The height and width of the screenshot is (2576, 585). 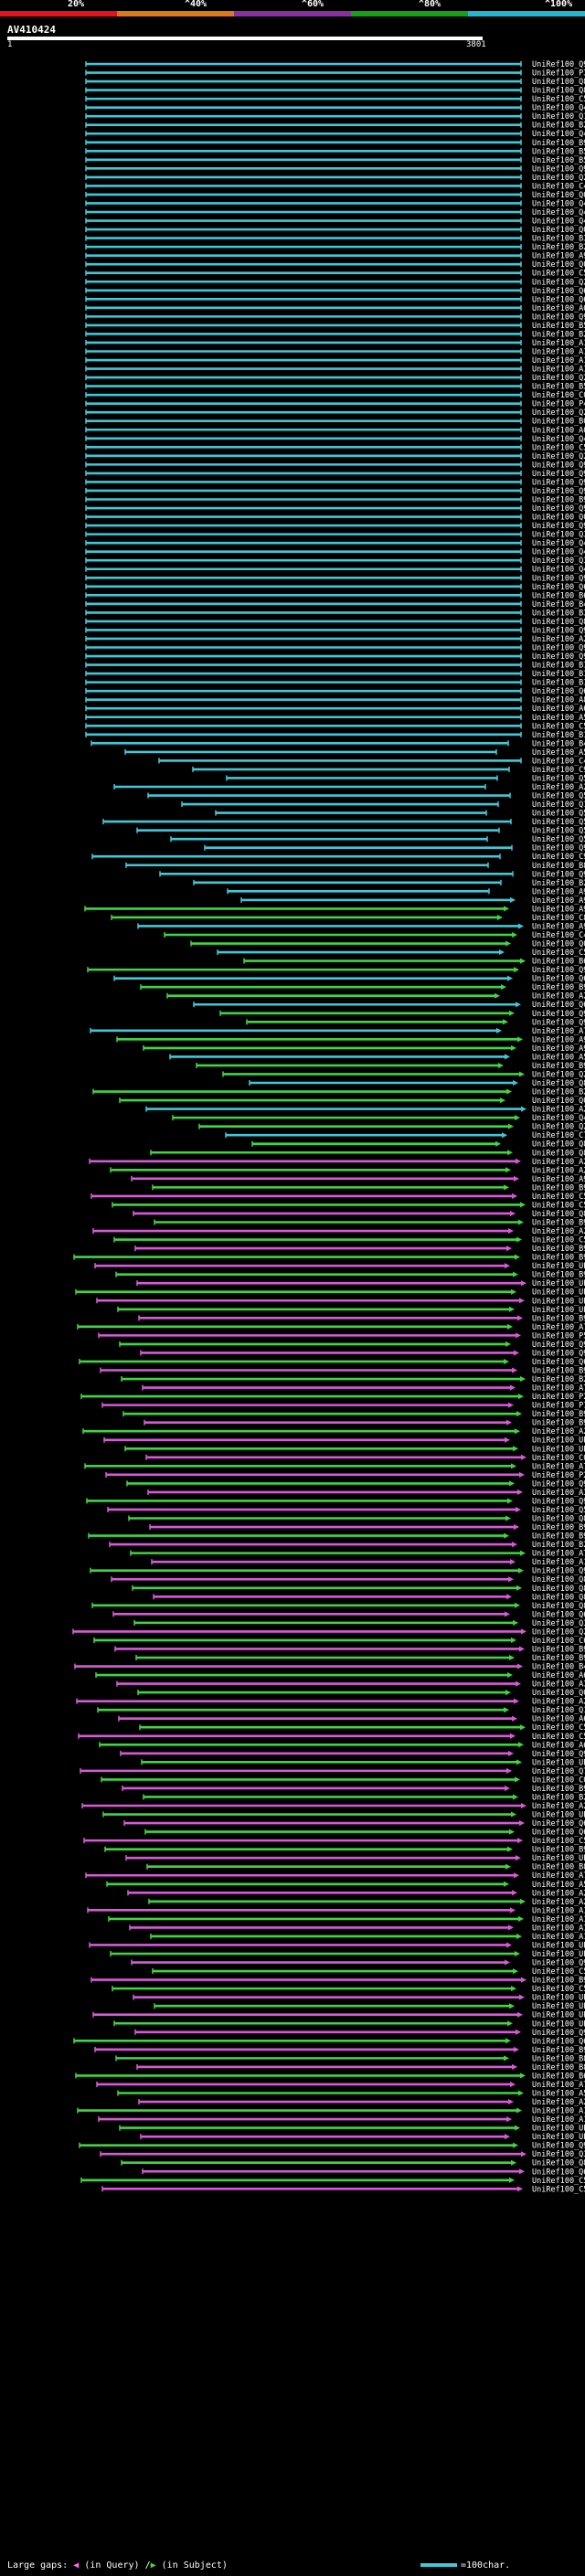 What do you see at coordinates (559, 500) in the screenshot?
I see `hit-label: UniRef100_B9SDB3` at bounding box center [559, 500].